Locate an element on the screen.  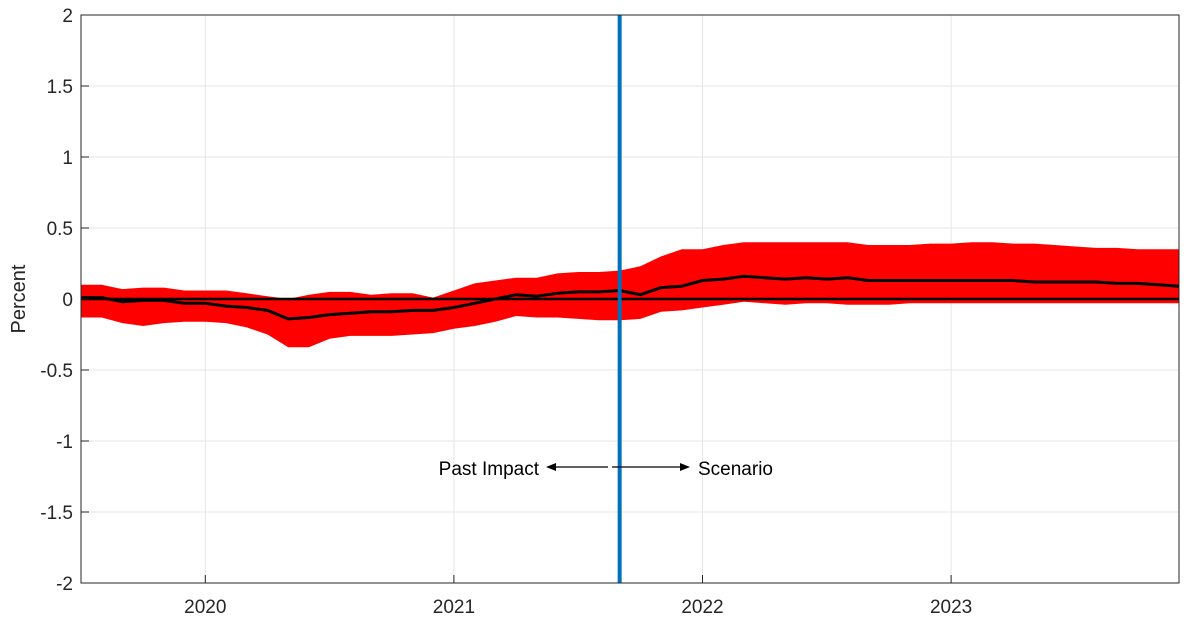
arrow-left-head is located at coordinates (551, 467).